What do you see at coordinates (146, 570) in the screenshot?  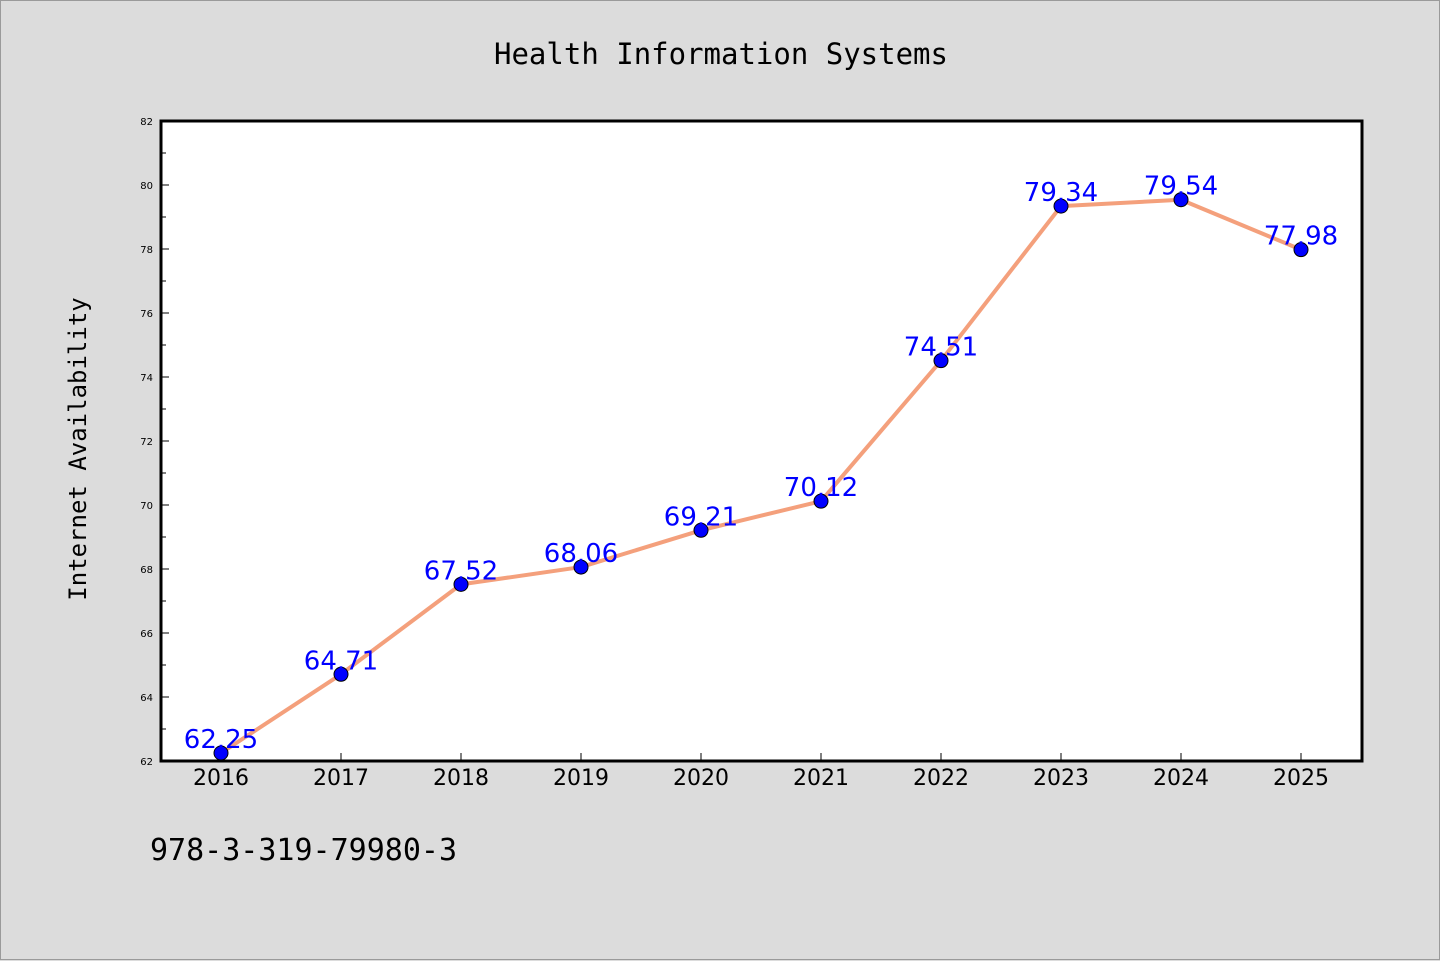 I see `y-tick-label: 68` at bounding box center [146, 570].